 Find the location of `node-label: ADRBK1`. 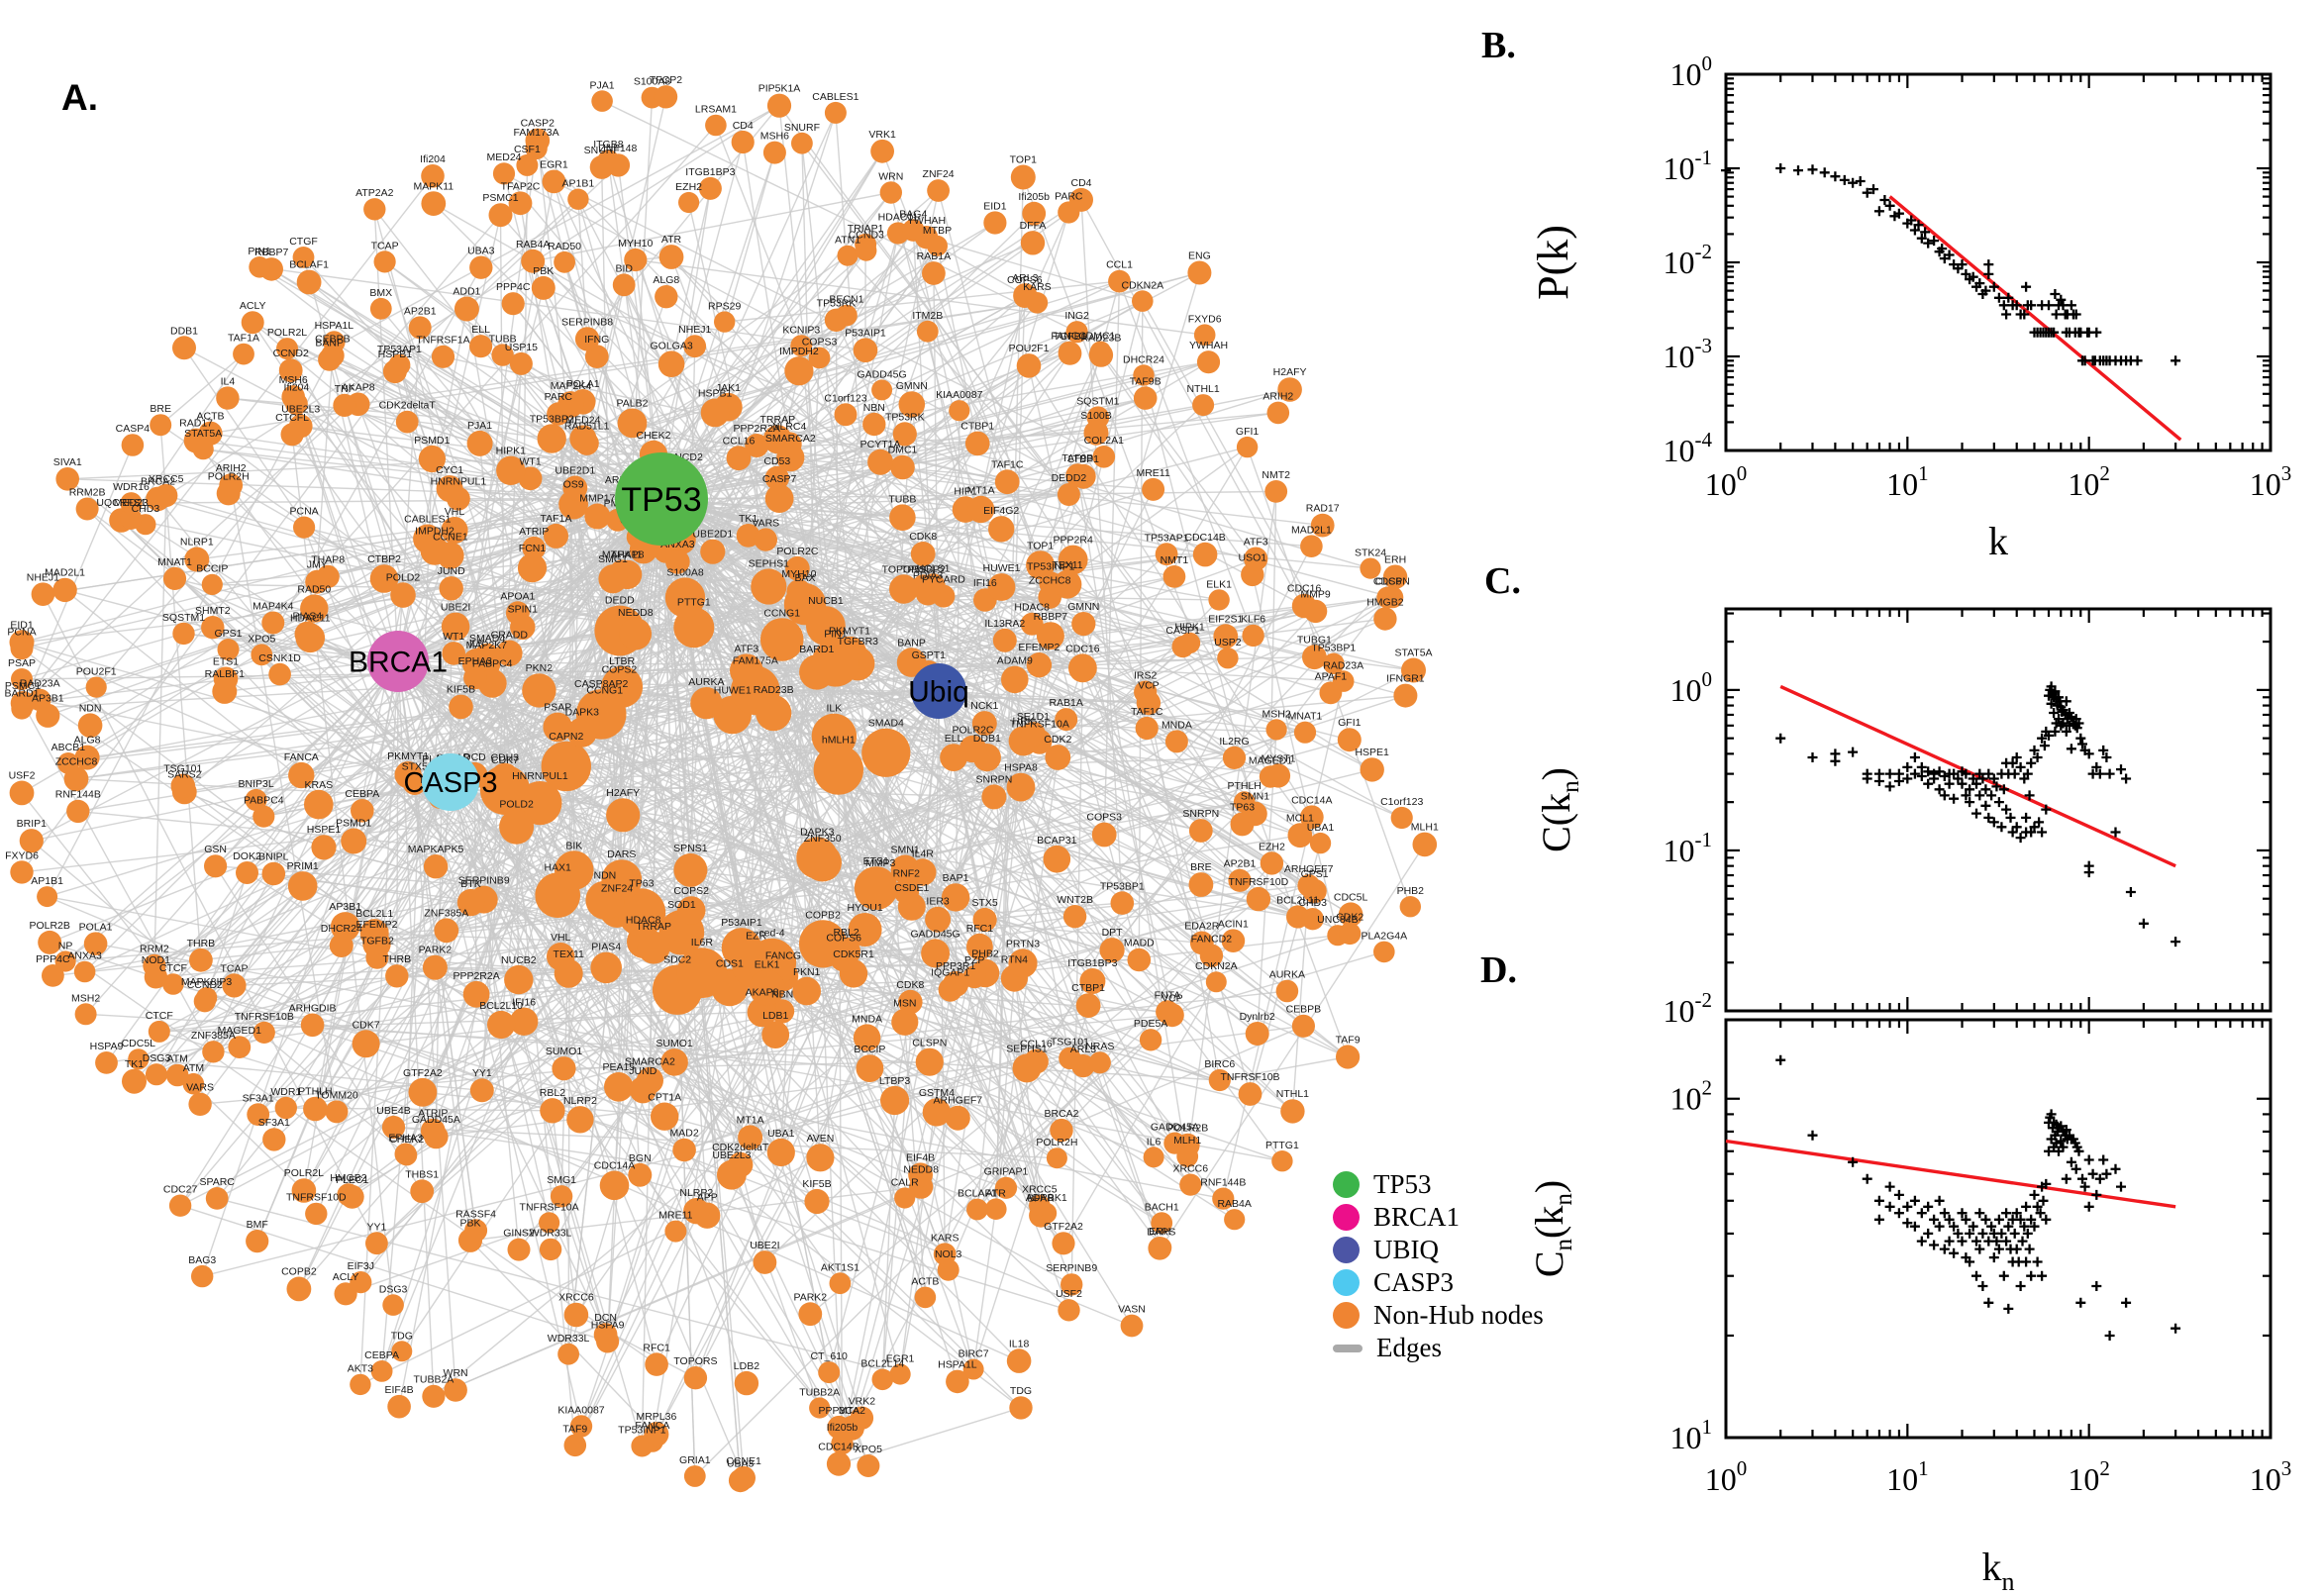

node-label: ADRBK1 is located at coordinates (1046, 1198).